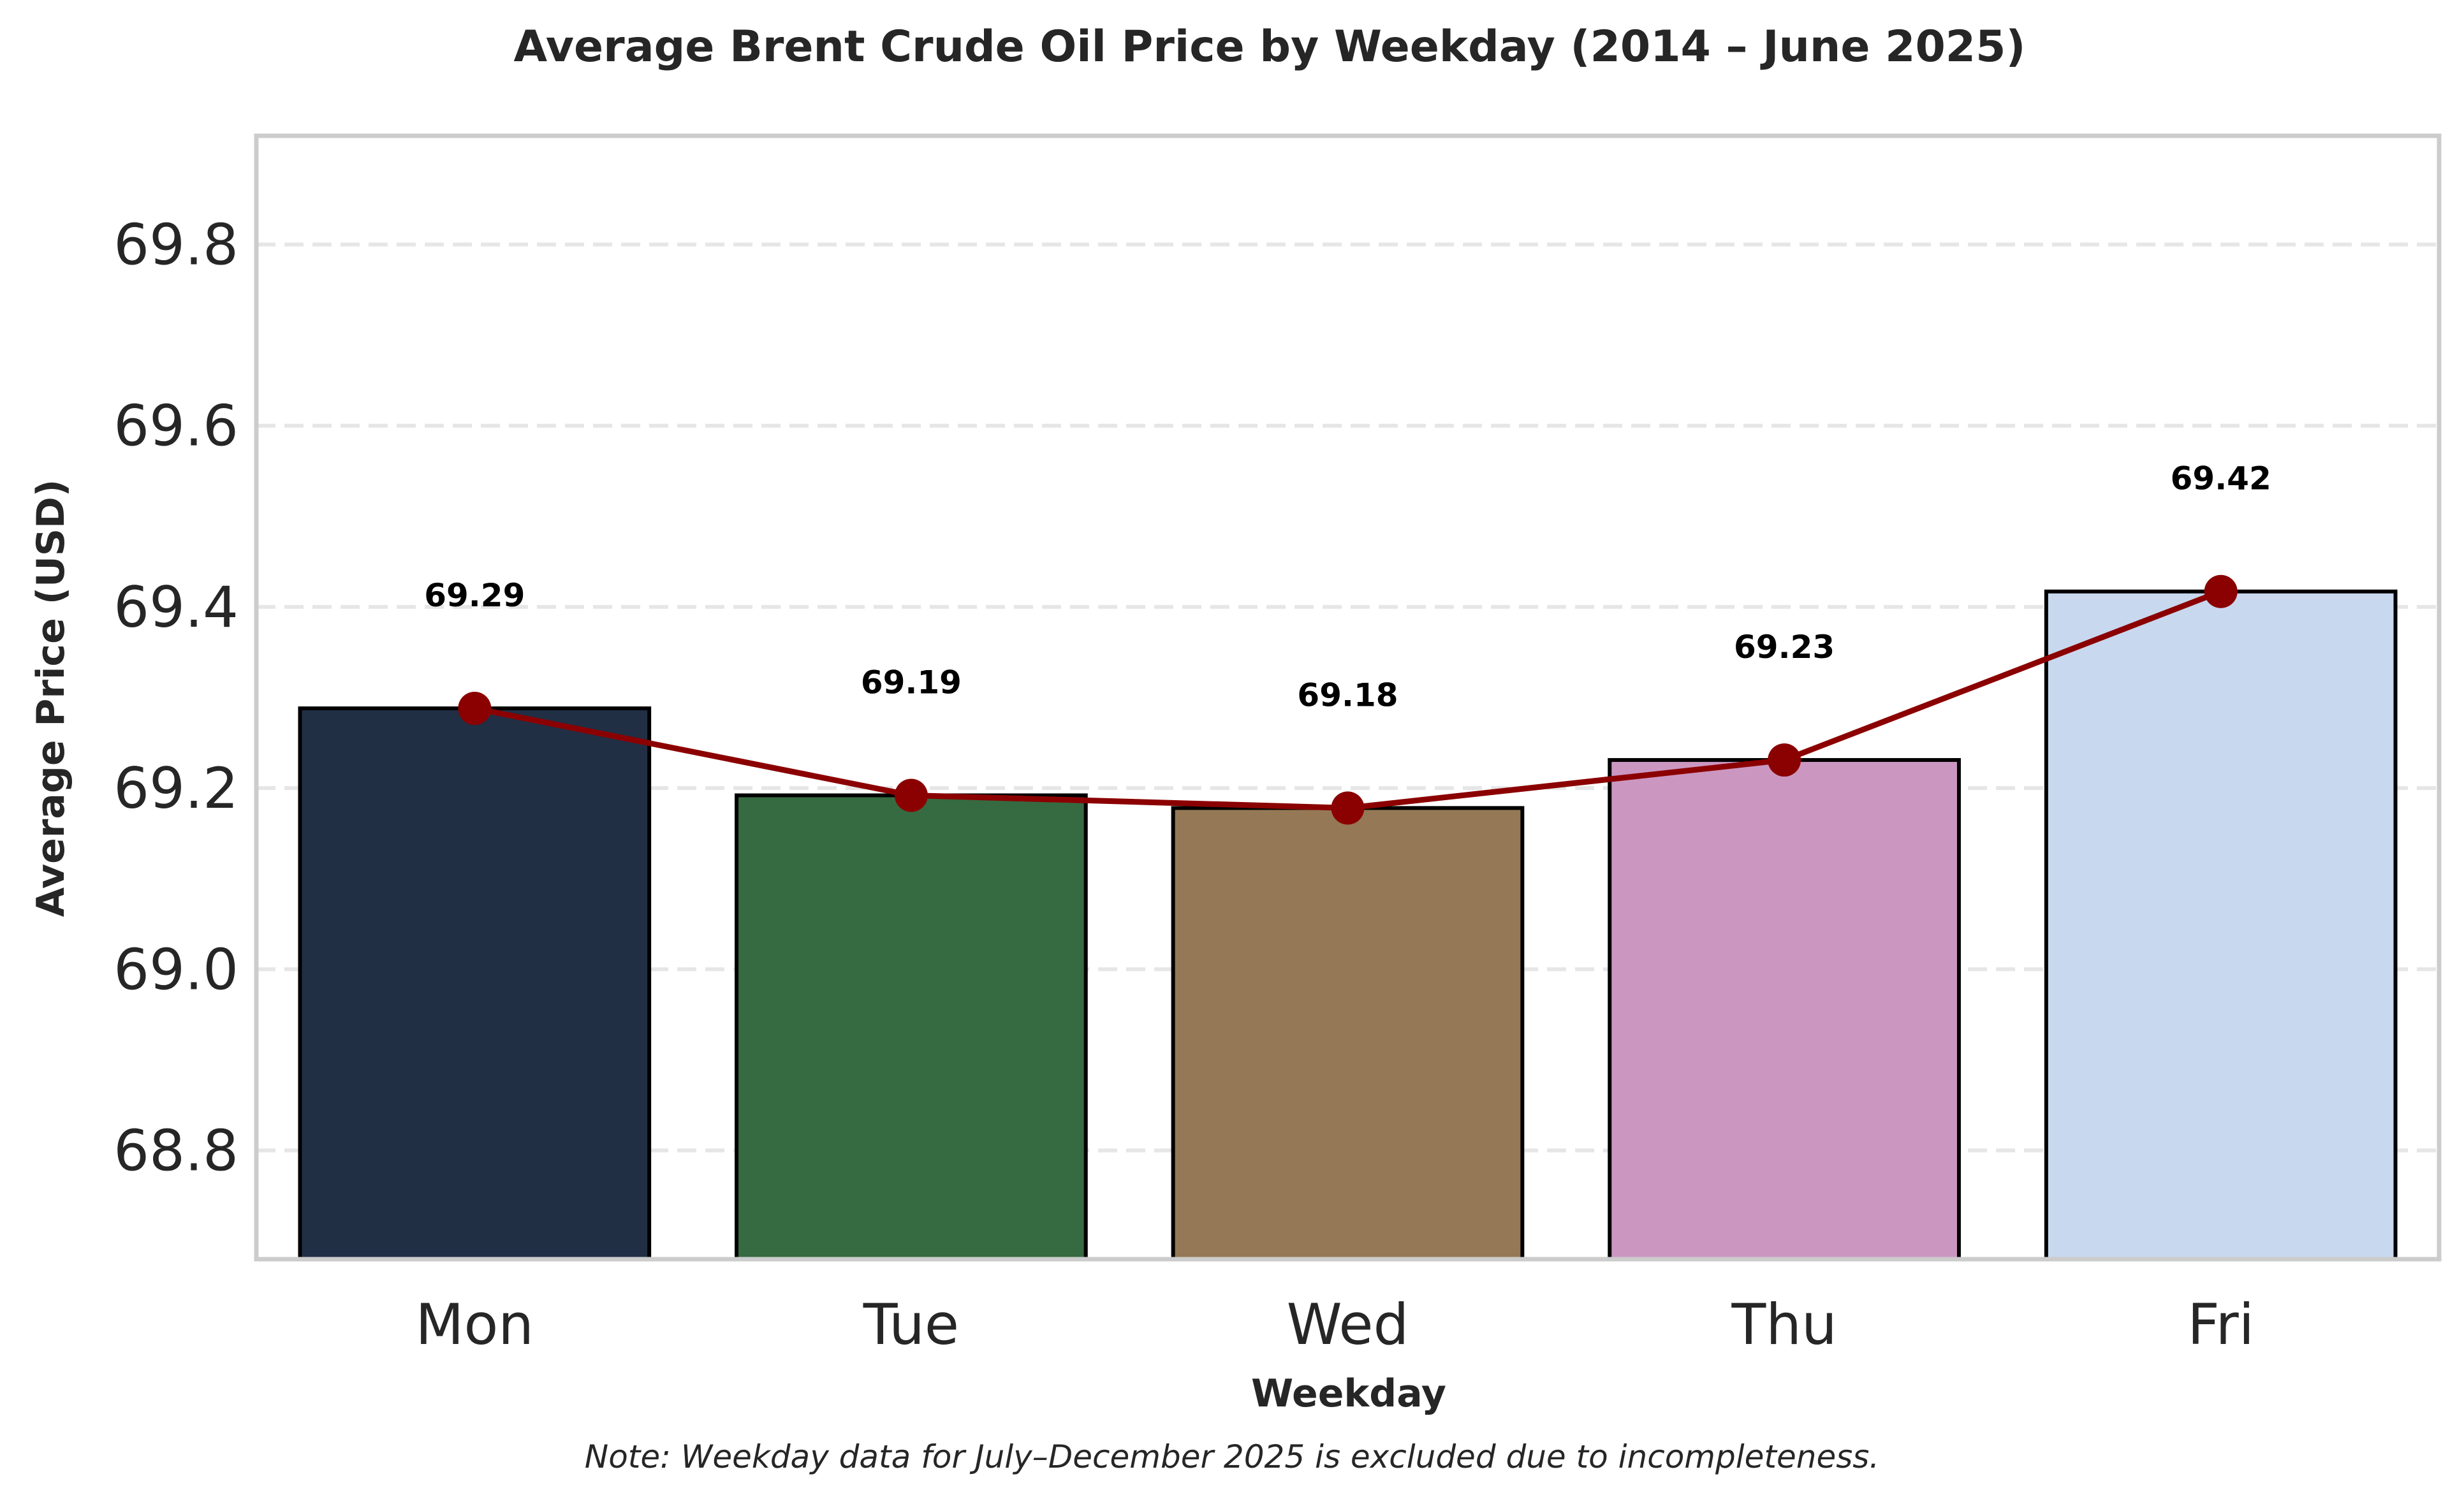 This screenshot has height=1504, width=2464. I want to click on data-labels: 69.29 69.19 69.18 69.23 69.42, so click(1347, 587).